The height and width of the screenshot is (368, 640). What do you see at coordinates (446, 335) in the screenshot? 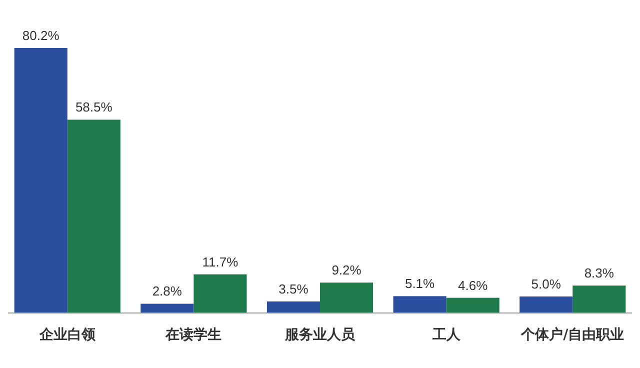
I see `x-tick-label: 工人` at bounding box center [446, 335].